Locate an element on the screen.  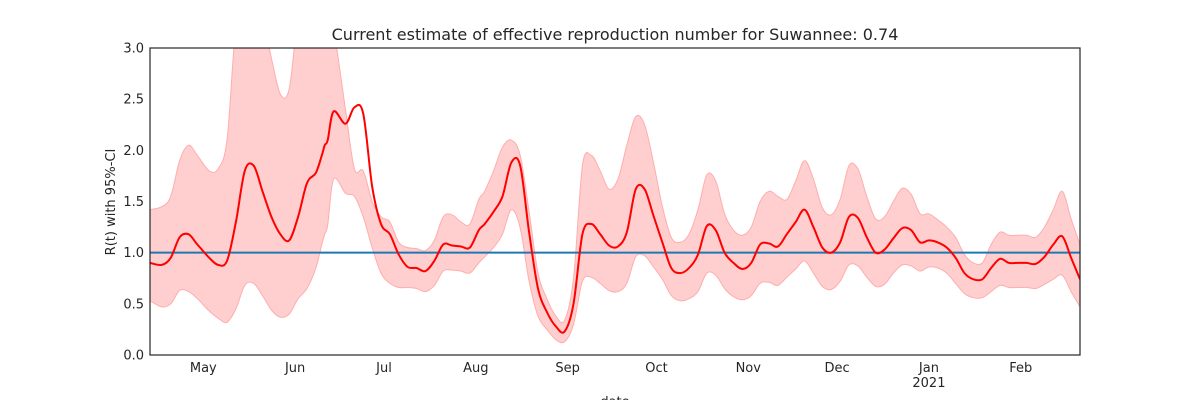
y-tick-label: 0.5 is located at coordinates (133, 304).